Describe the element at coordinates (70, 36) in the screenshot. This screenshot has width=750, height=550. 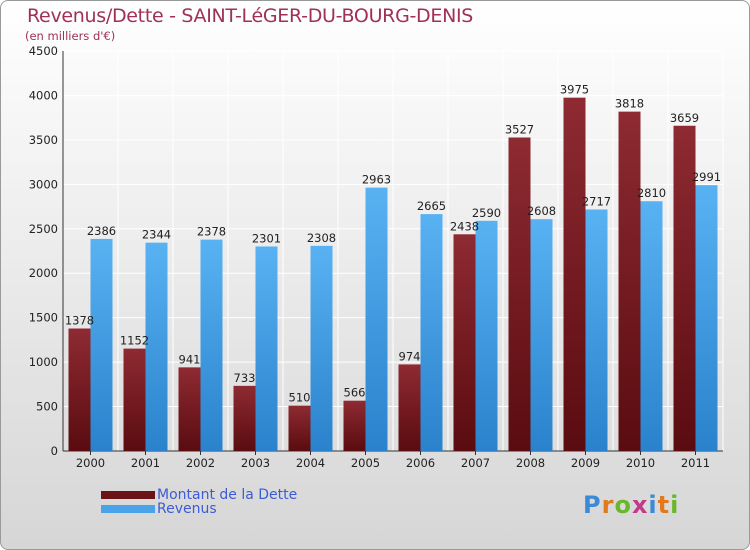
I see `chart-subtitle: (en milliers d'€)` at that location.